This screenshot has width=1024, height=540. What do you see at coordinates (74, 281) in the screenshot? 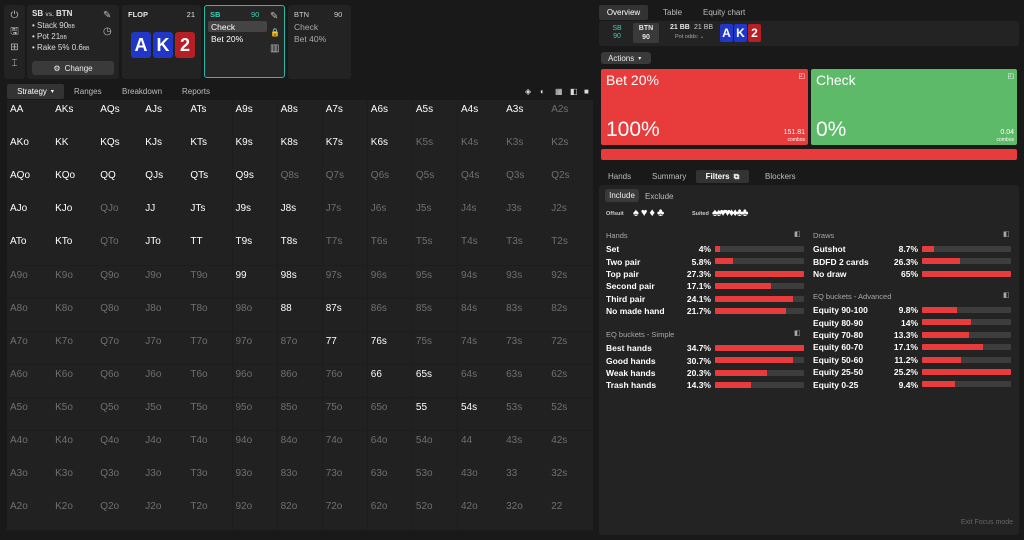
I see `hand-cell: K9o` at bounding box center [74, 281].